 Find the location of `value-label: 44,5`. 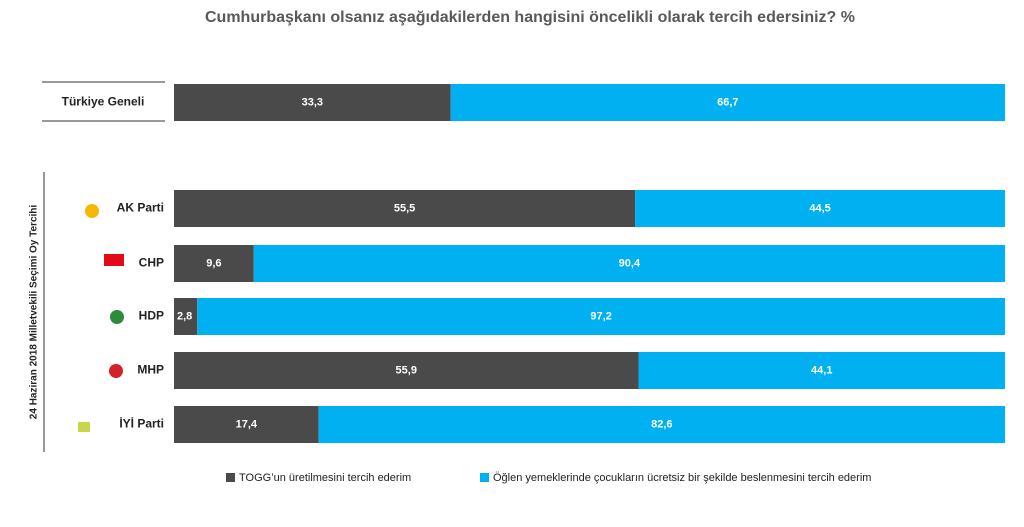

value-label: 44,5 is located at coordinates (819, 208).